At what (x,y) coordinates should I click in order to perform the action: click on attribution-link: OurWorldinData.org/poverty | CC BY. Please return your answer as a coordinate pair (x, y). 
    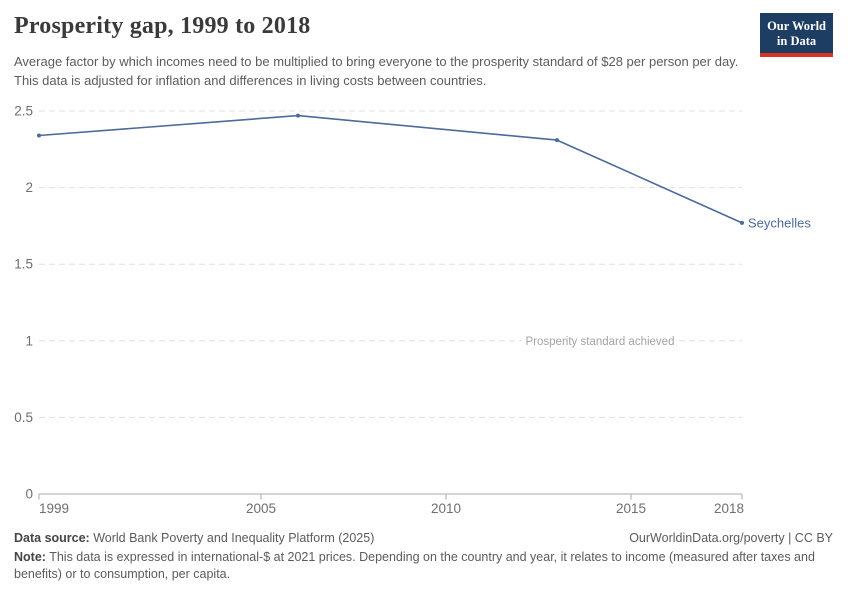
    Looking at the image, I should click on (731, 538).